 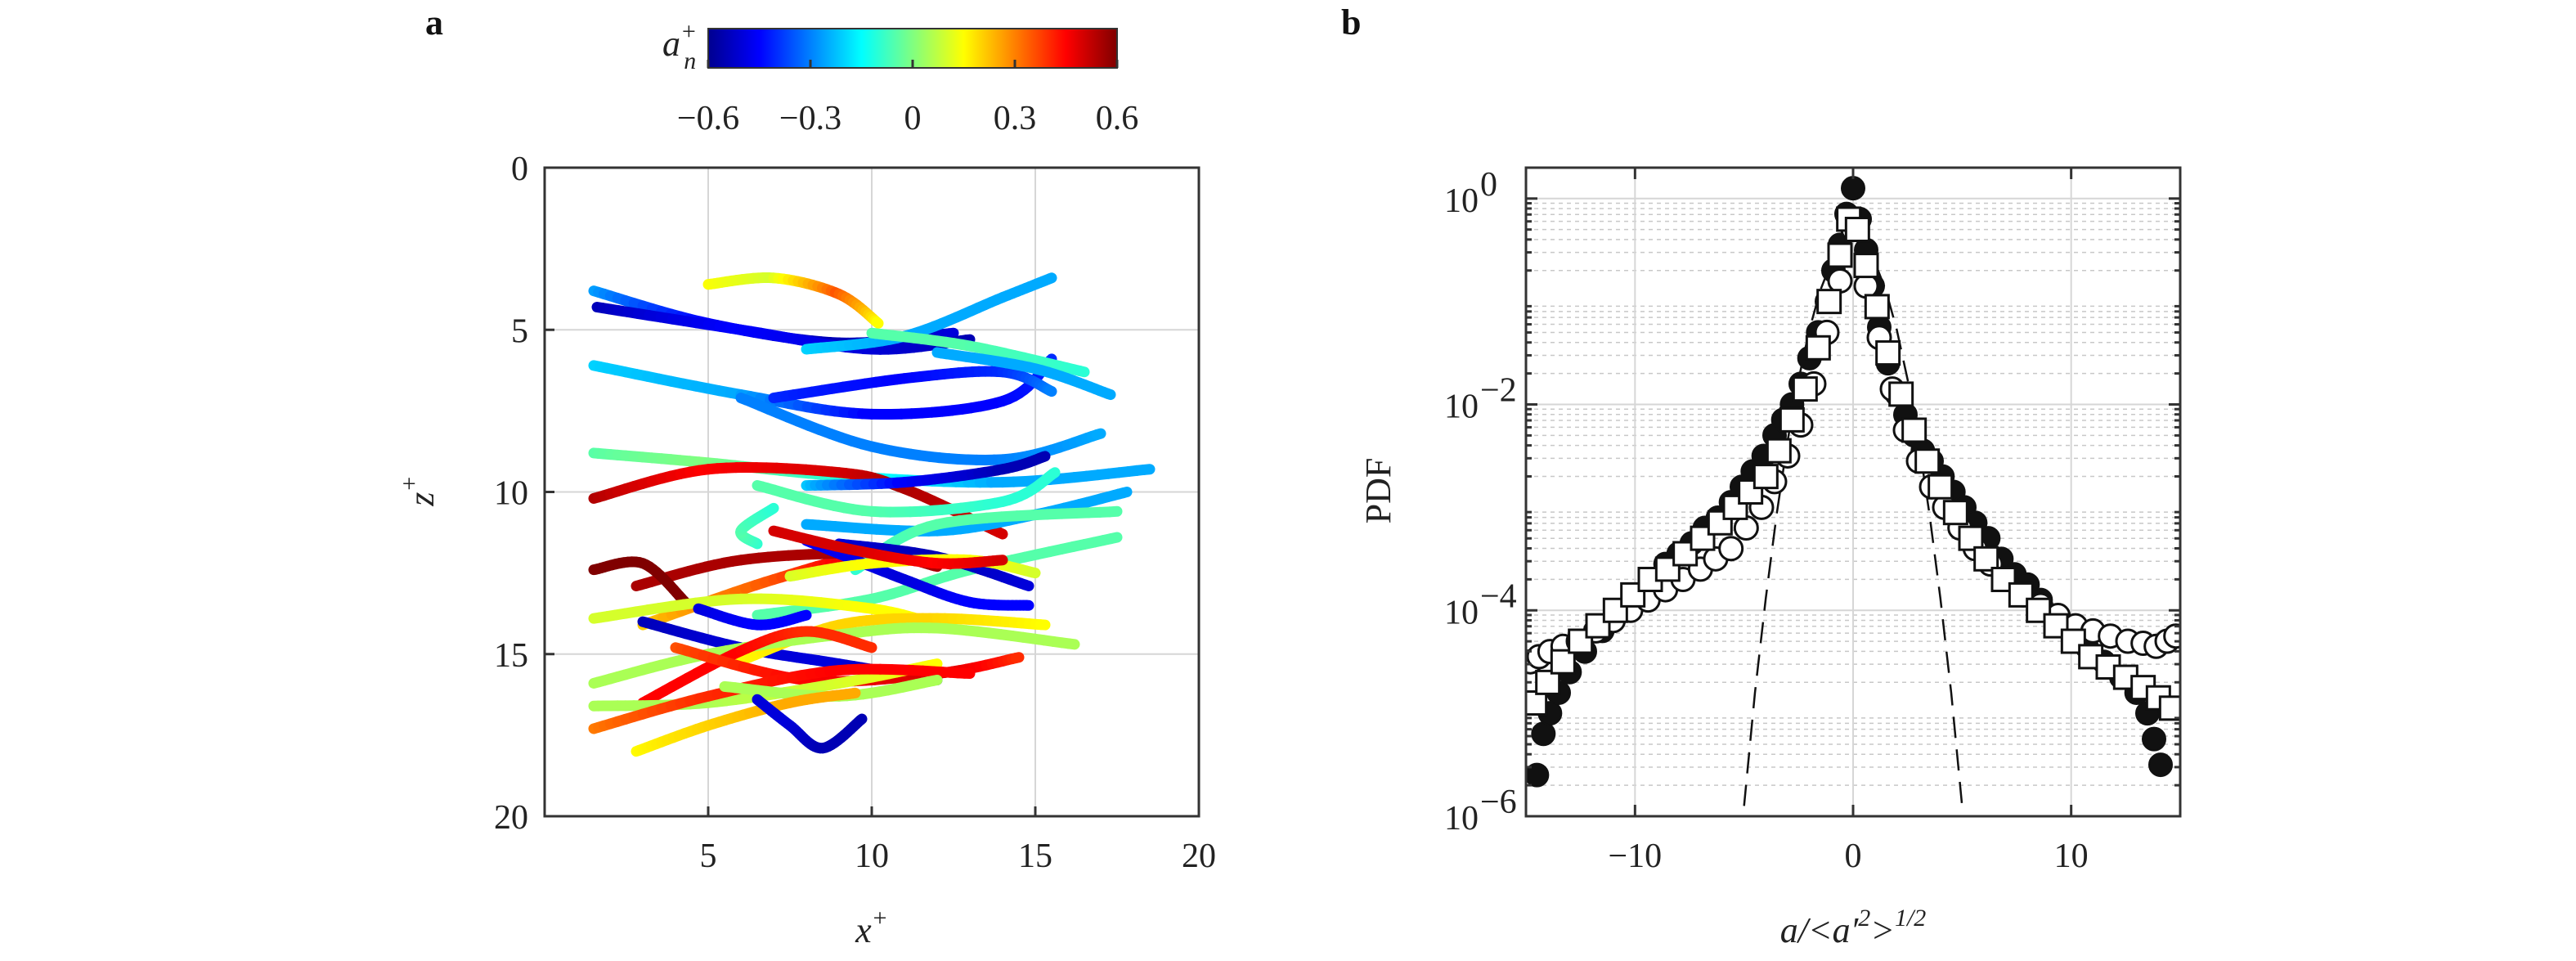 I want to click on panel-label-a: a, so click(x=434, y=22).